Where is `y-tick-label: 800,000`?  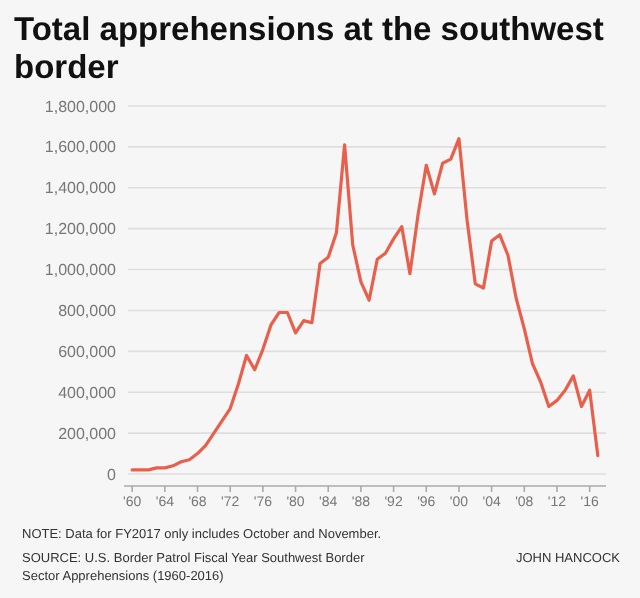
y-tick-label: 800,000 is located at coordinates (88, 311).